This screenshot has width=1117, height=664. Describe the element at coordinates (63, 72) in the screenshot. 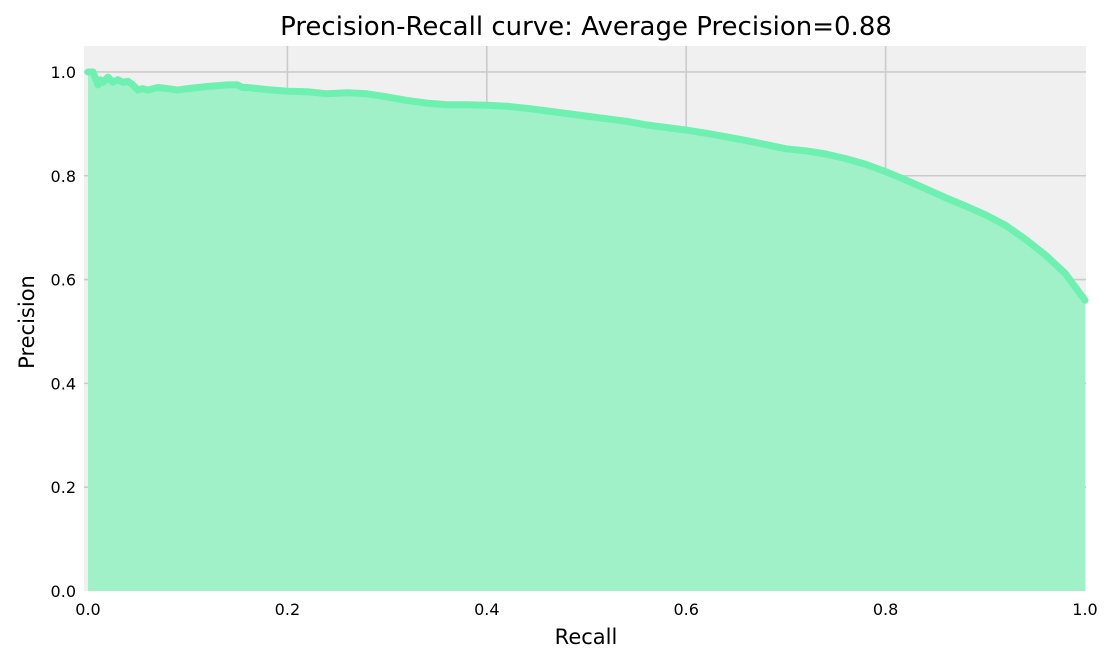

I see `y-tick-label-5: 1.0` at that location.